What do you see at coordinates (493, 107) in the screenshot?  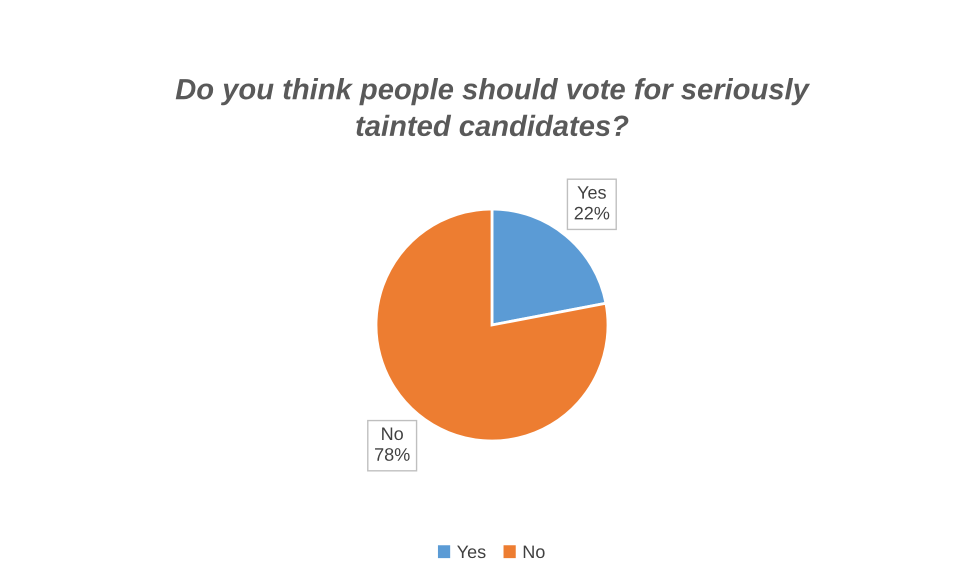 I see `chart-title: Do you think people should vote for seriously tainted candidates?` at bounding box center [493, 107].